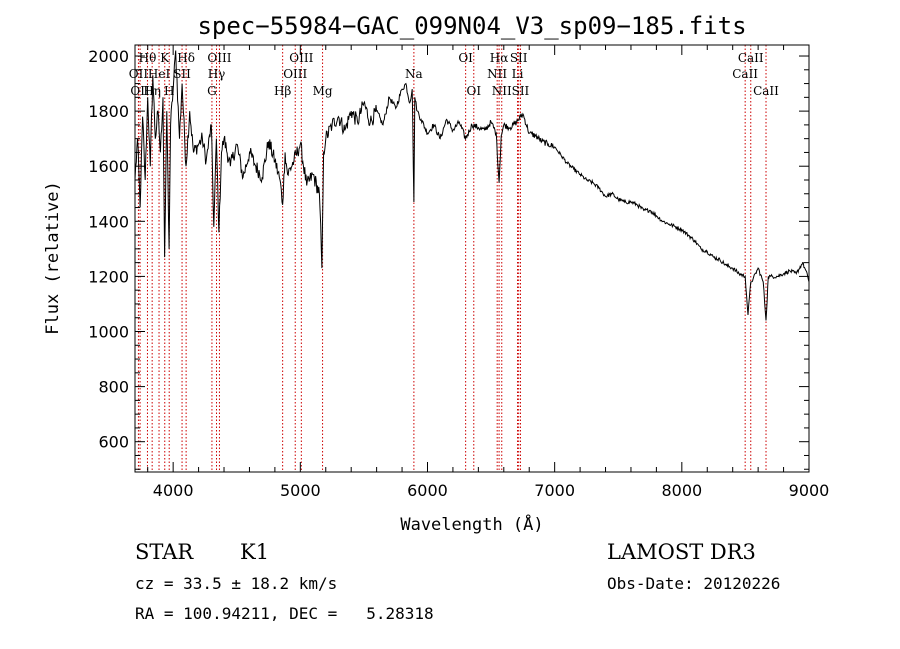 The height and width of the screenshot is (649, 900). Describe the element at coordinates (694, 583) in the screenshot. I see `obs-date: Obs-Date: 20120226` at that location.